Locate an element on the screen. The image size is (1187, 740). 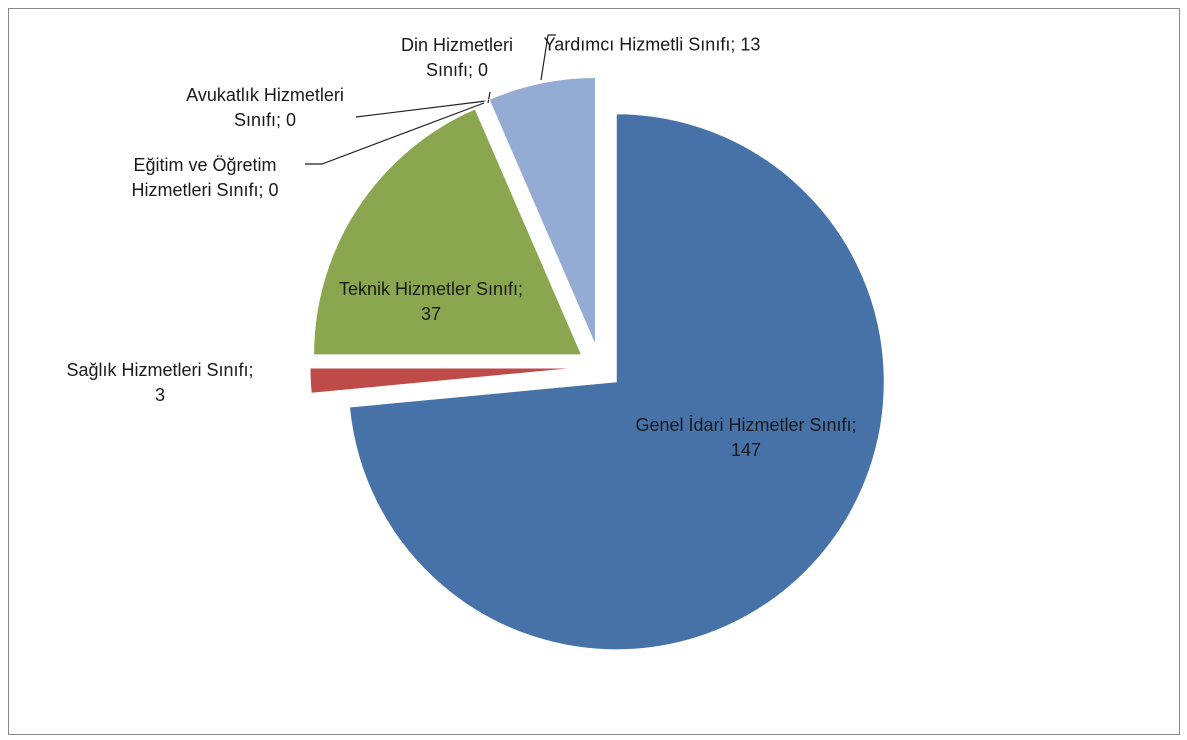
label-category: Yardımcı Hizmetli Sınıfı is located at coordinates (637, 44).